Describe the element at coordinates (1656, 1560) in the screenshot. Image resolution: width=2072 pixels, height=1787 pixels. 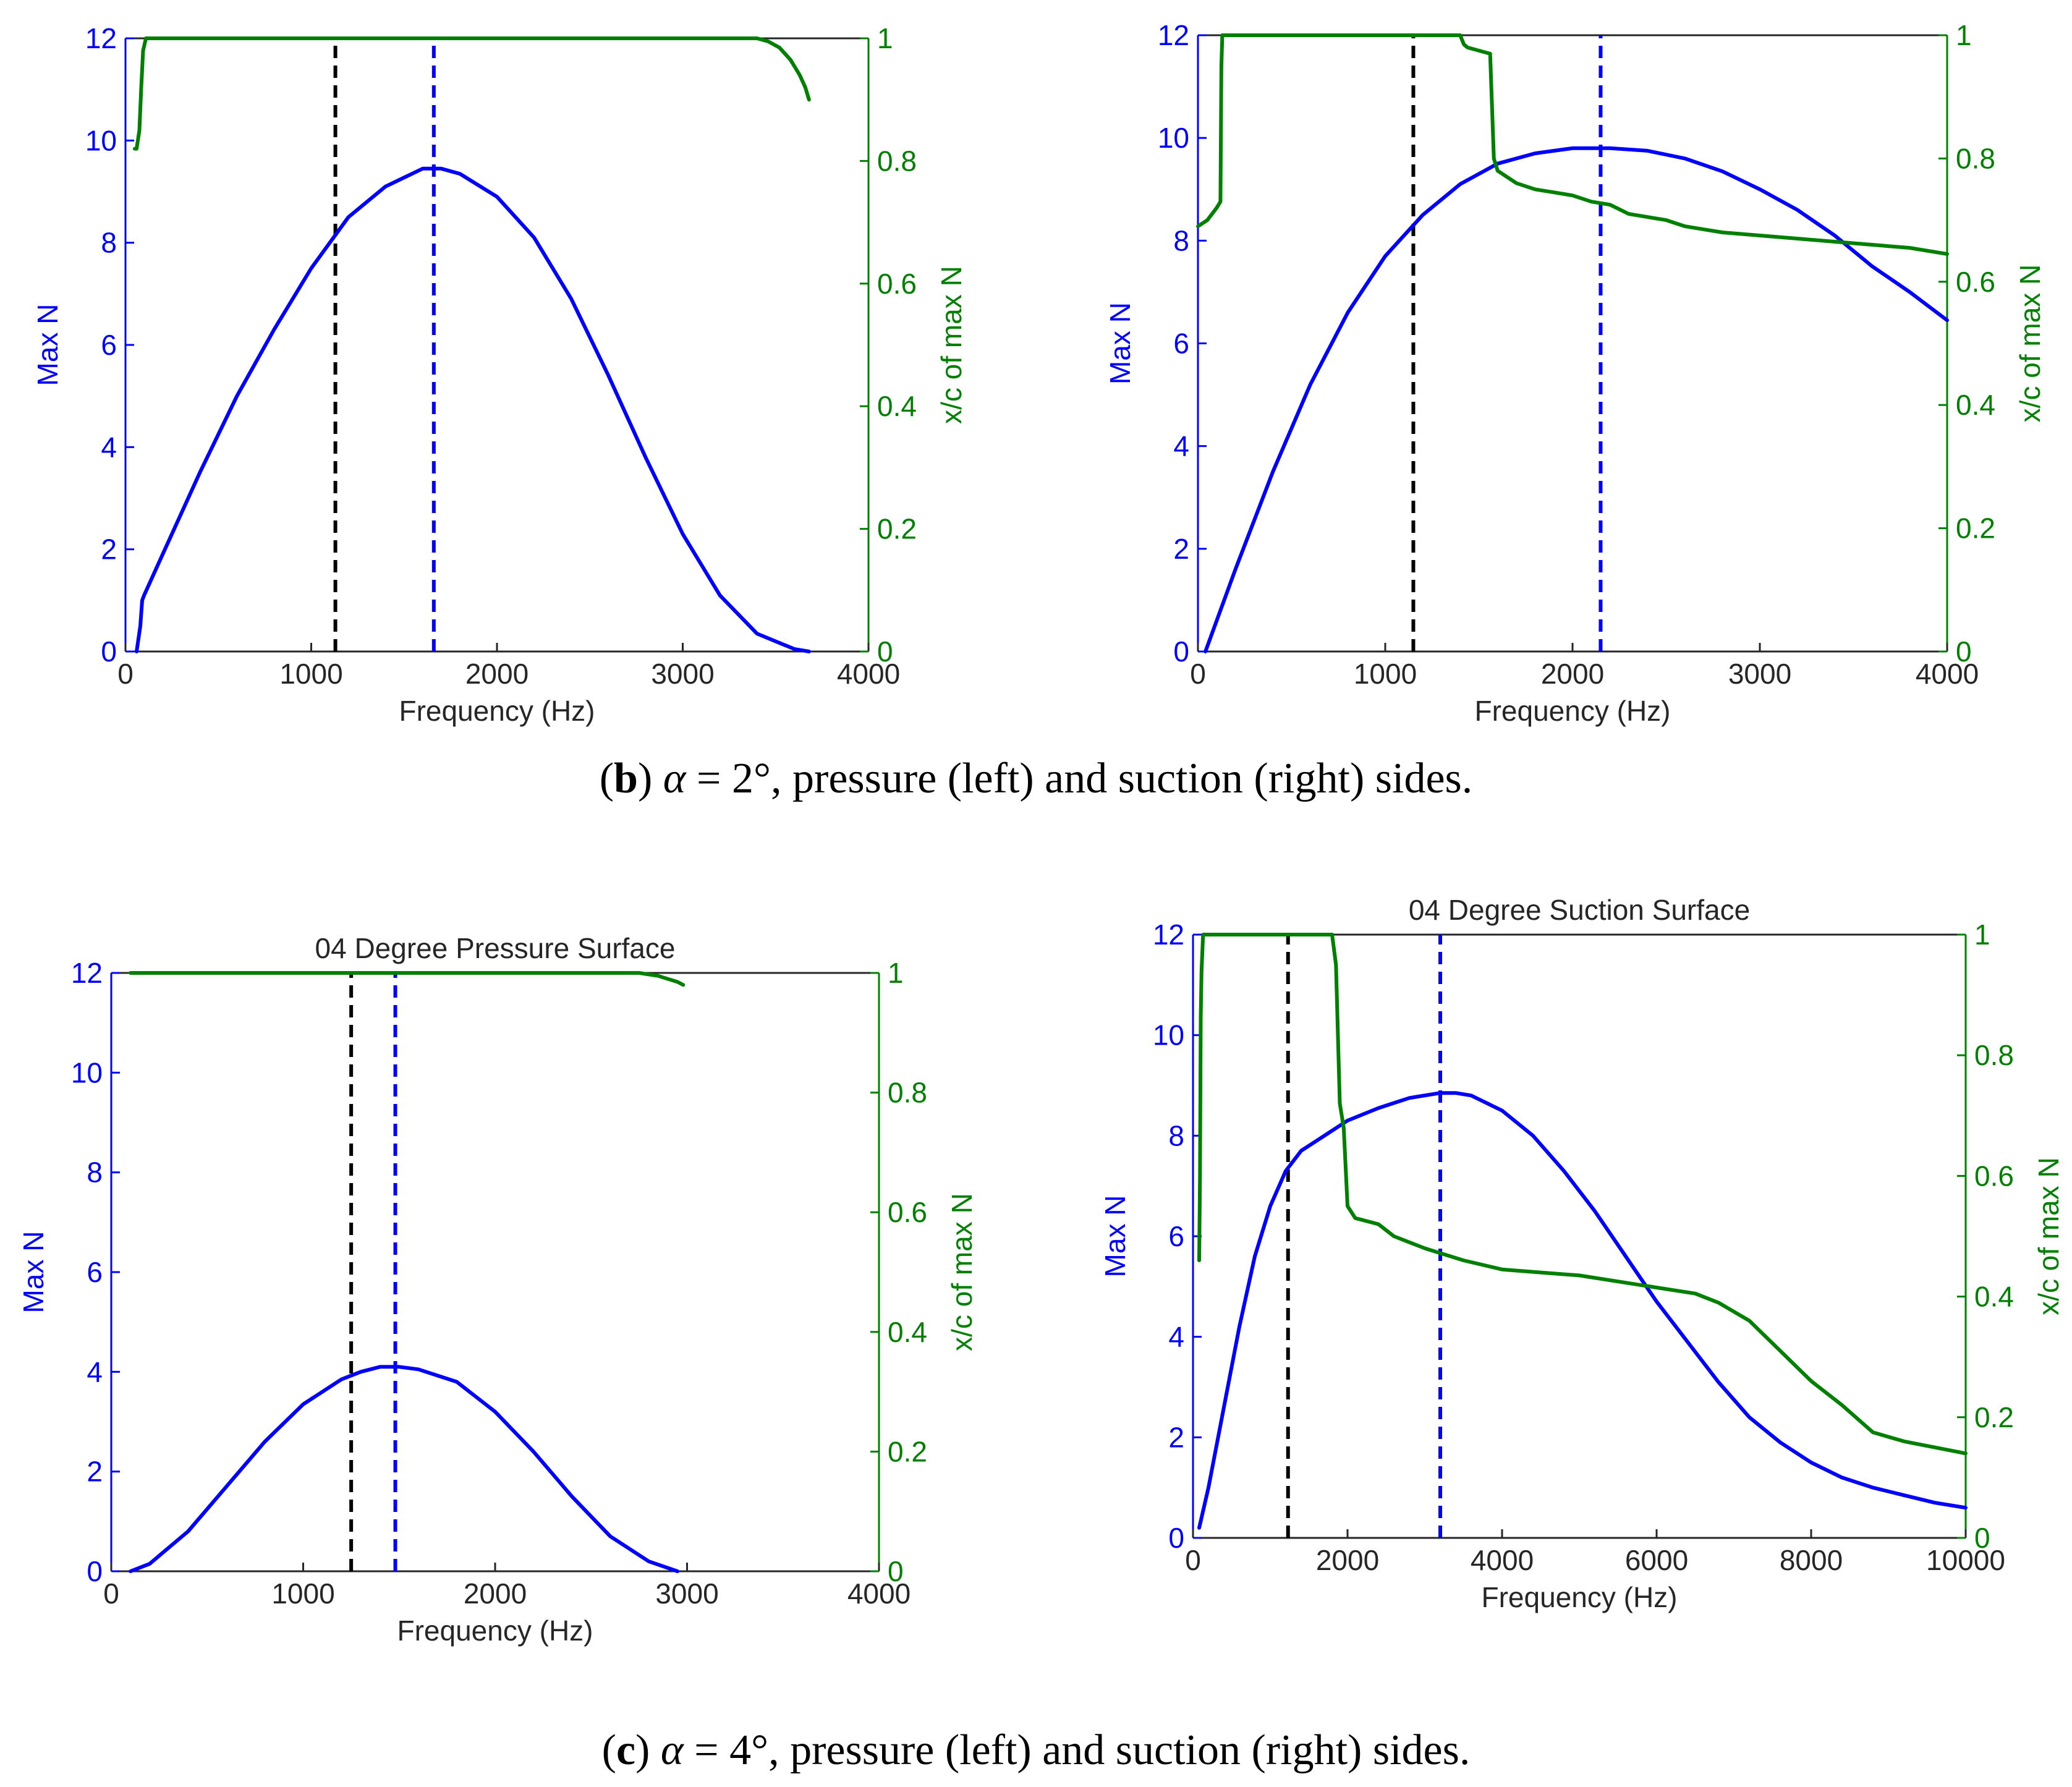
I see `x-tick-label: 6000` at that location.